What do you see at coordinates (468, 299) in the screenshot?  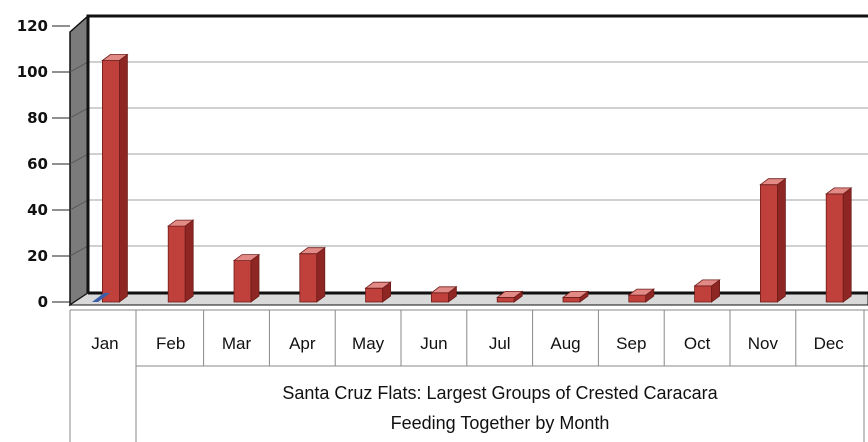 I see `floor` at bounding box center [468, 299].